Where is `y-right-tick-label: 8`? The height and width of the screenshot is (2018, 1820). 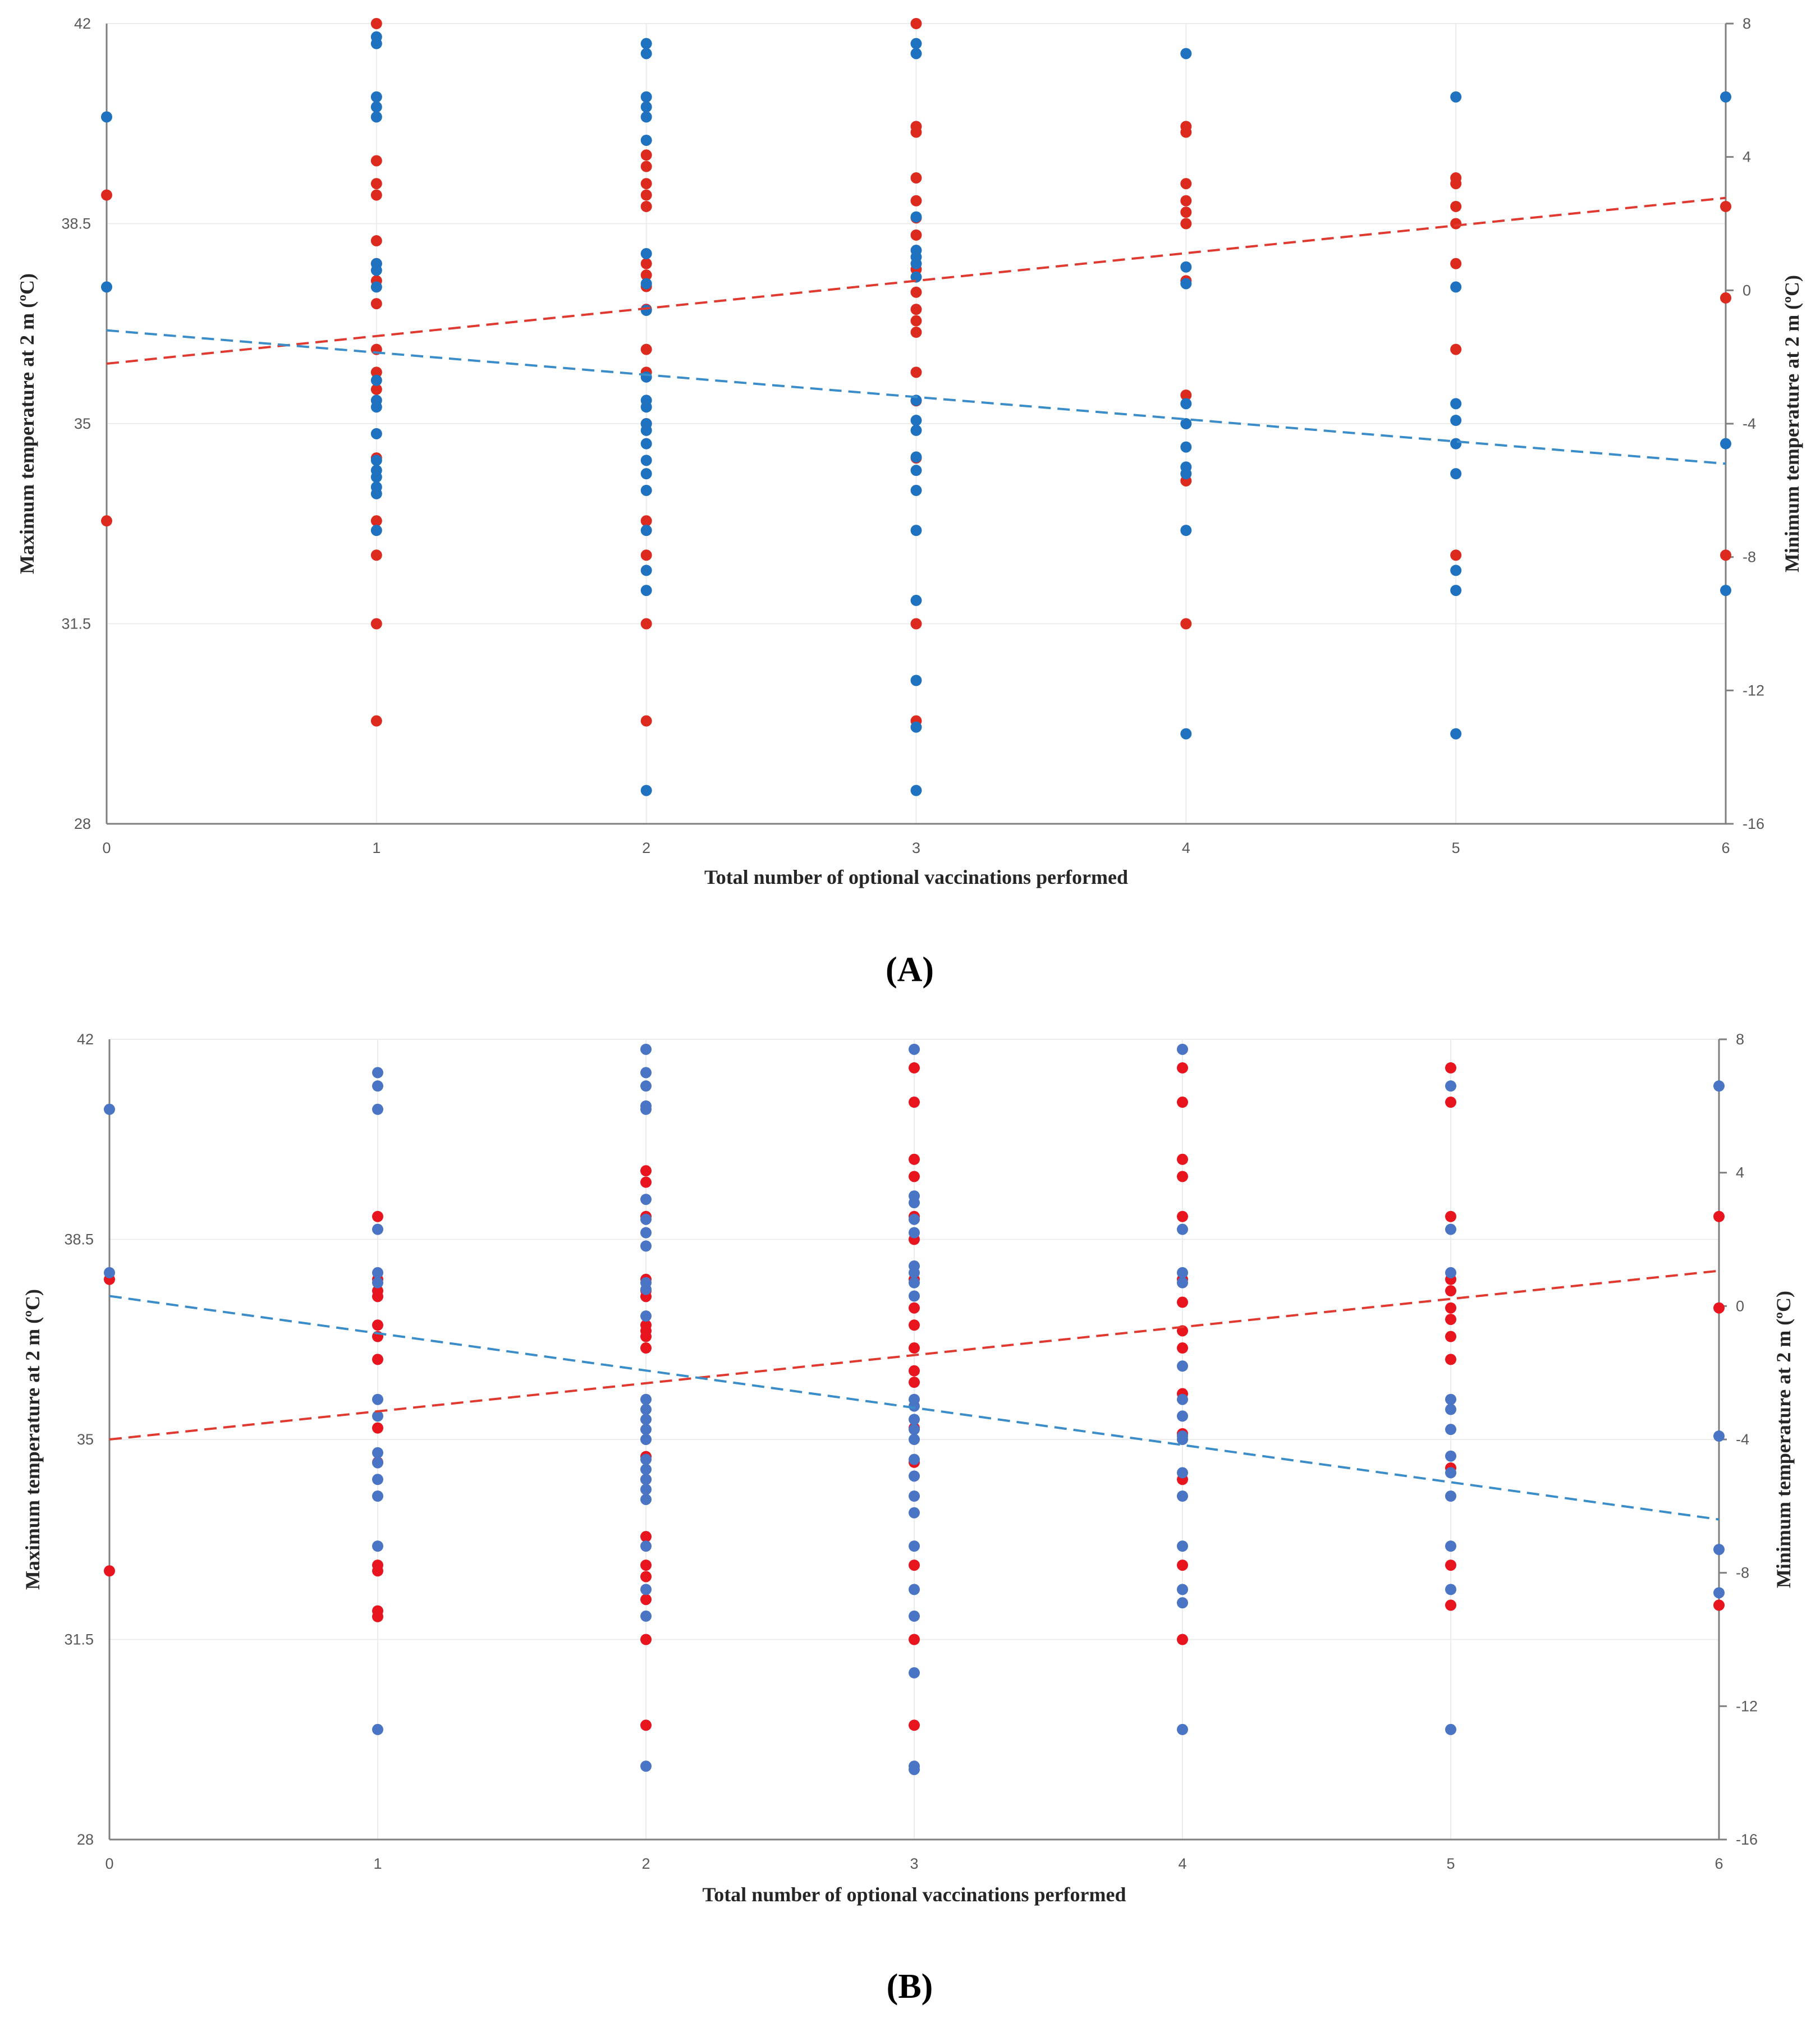
y-right-tick-label: 8 is located at coordinates (1740, 1039).